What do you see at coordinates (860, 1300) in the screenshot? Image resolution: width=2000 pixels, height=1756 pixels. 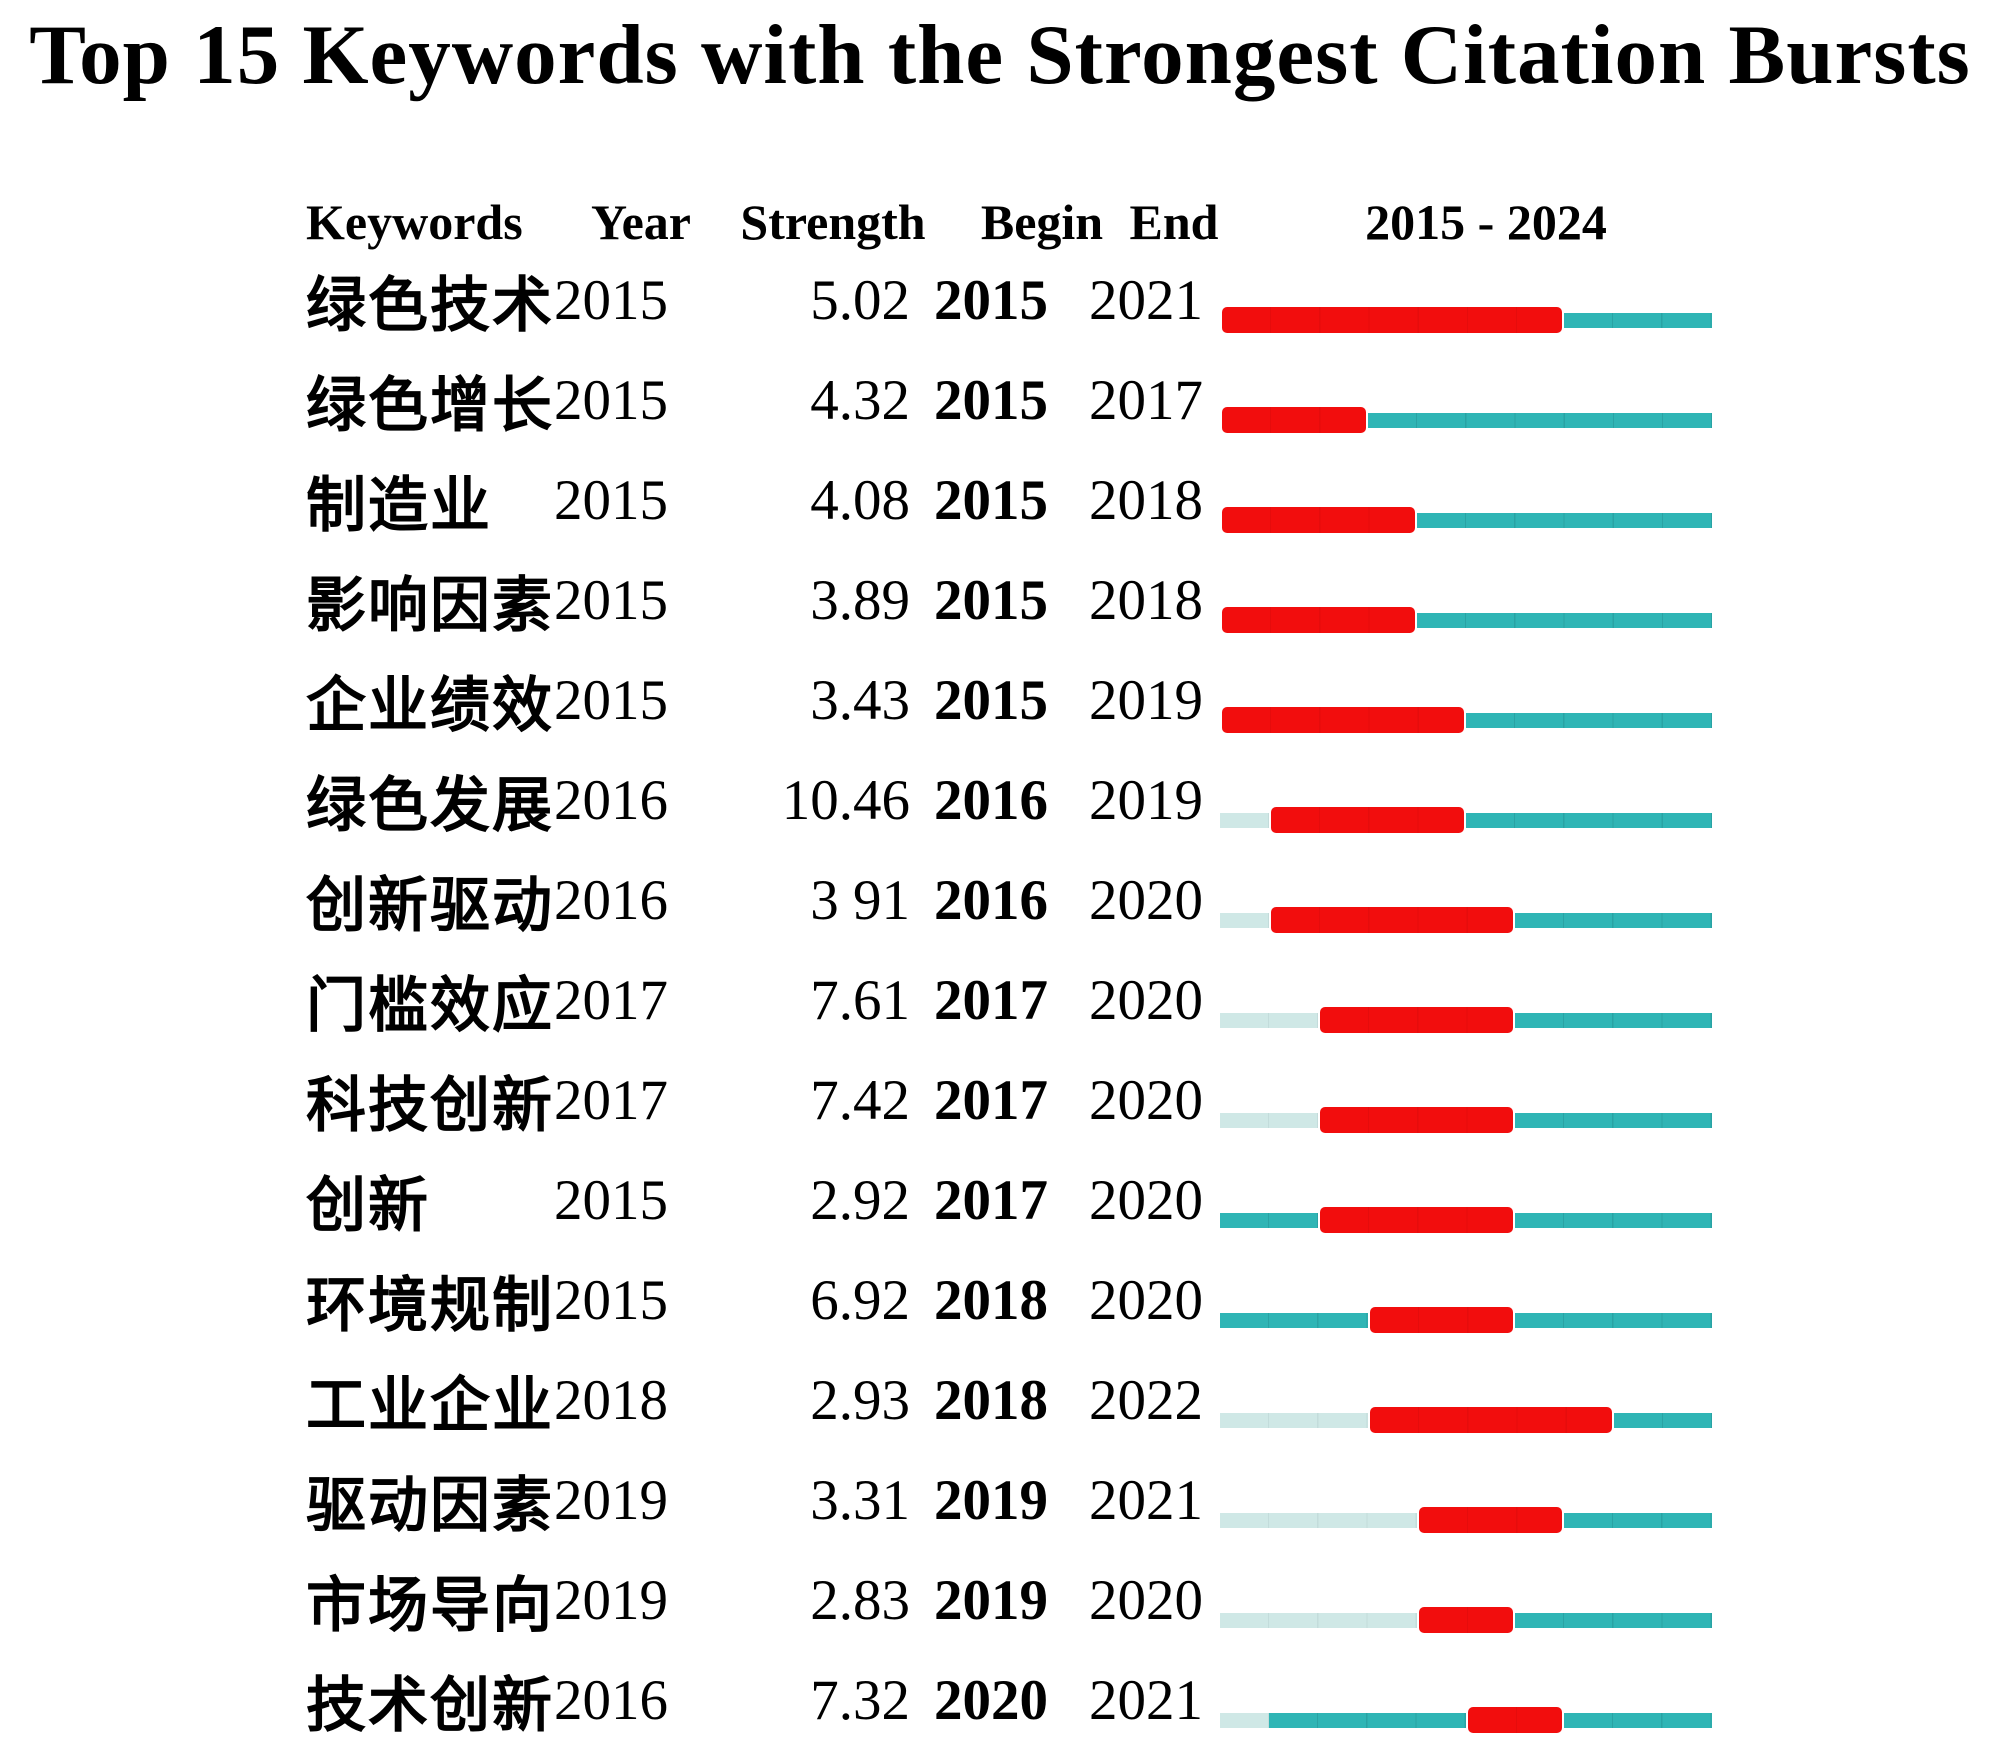 I see `strength-value: 6.92` at bounding box center [860, 1300].